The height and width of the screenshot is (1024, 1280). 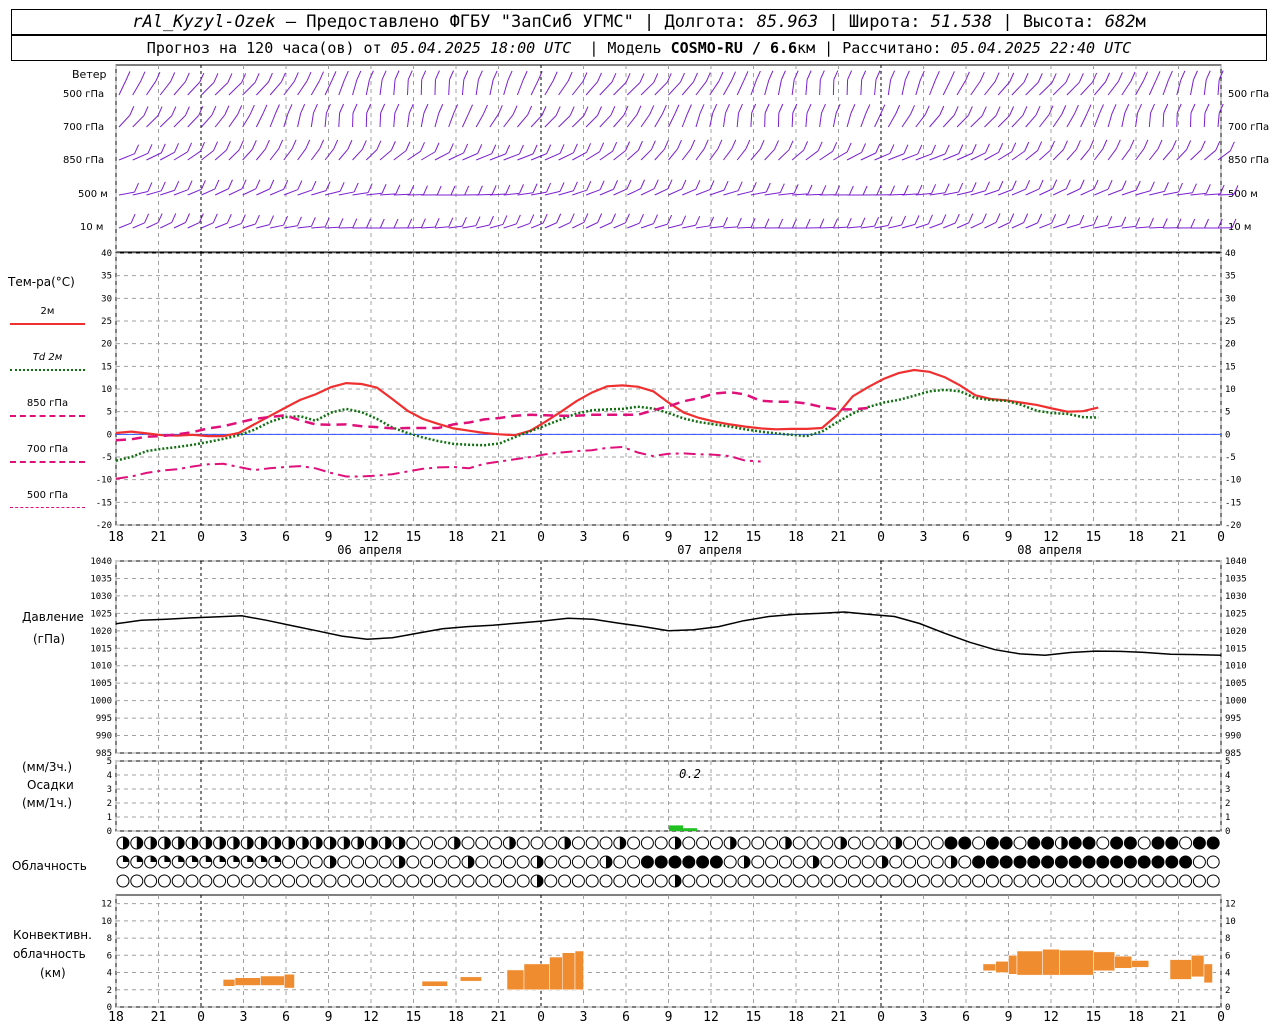 What do you see at coordinates (1236, 667) in the screenshot?
I see `ytick-right-press: 1010` at bounding box center [1236, 667].